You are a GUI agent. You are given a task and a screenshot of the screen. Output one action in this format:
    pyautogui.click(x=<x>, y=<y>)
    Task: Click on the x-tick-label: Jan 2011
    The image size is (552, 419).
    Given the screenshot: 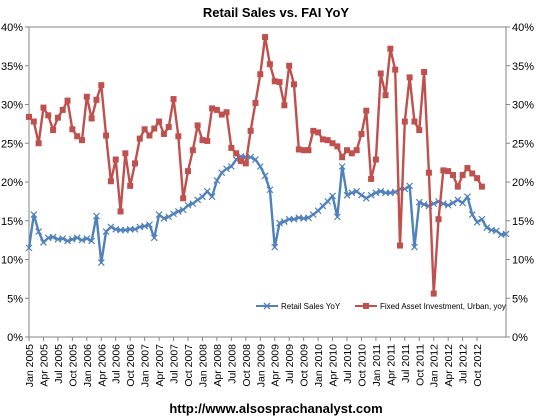 What is the action you would take?
    pyautogui.click(x=377, y=365)
    